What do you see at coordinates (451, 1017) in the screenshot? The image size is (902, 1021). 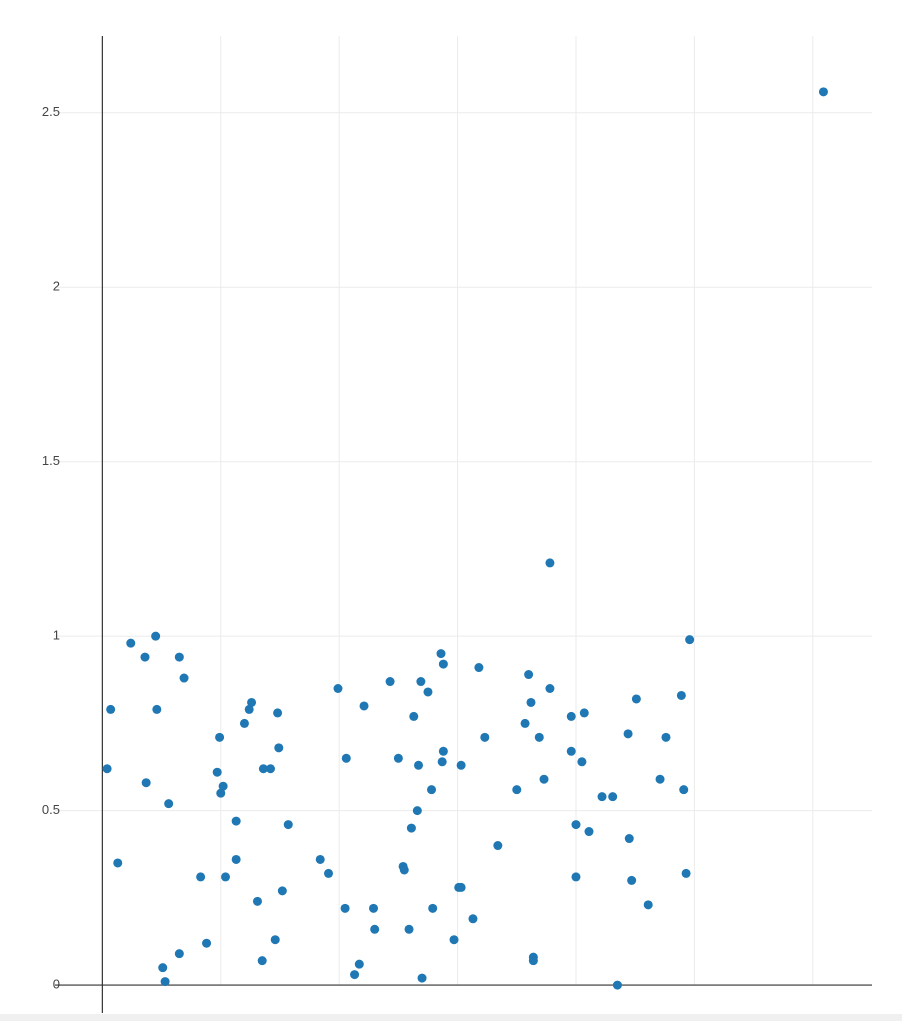 I see `bottom-strip` at bounding box center [451, 1017].